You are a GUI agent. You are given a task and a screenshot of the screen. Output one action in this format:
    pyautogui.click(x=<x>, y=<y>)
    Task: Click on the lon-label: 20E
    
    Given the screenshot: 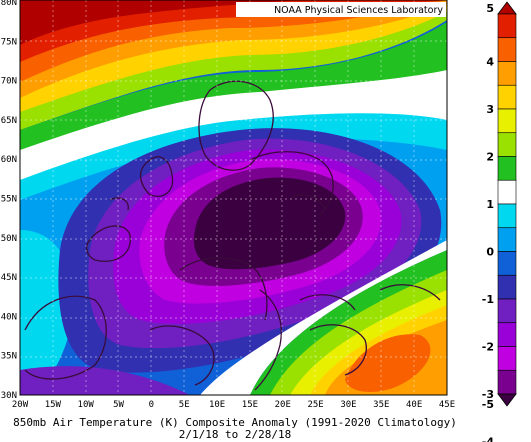 What is the action you would take?
    pyautogui.click(x=283, y=405)
    